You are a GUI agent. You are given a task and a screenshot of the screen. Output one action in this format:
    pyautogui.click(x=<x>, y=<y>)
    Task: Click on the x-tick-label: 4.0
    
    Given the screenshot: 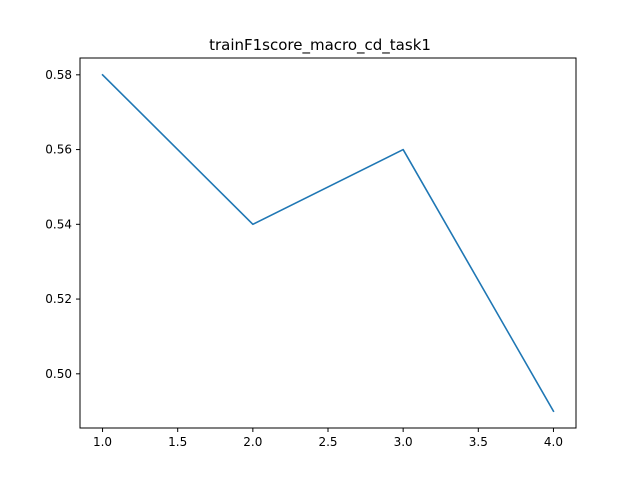 What is the action you would take?
    pyautogui.click(x=553, y=442)
    